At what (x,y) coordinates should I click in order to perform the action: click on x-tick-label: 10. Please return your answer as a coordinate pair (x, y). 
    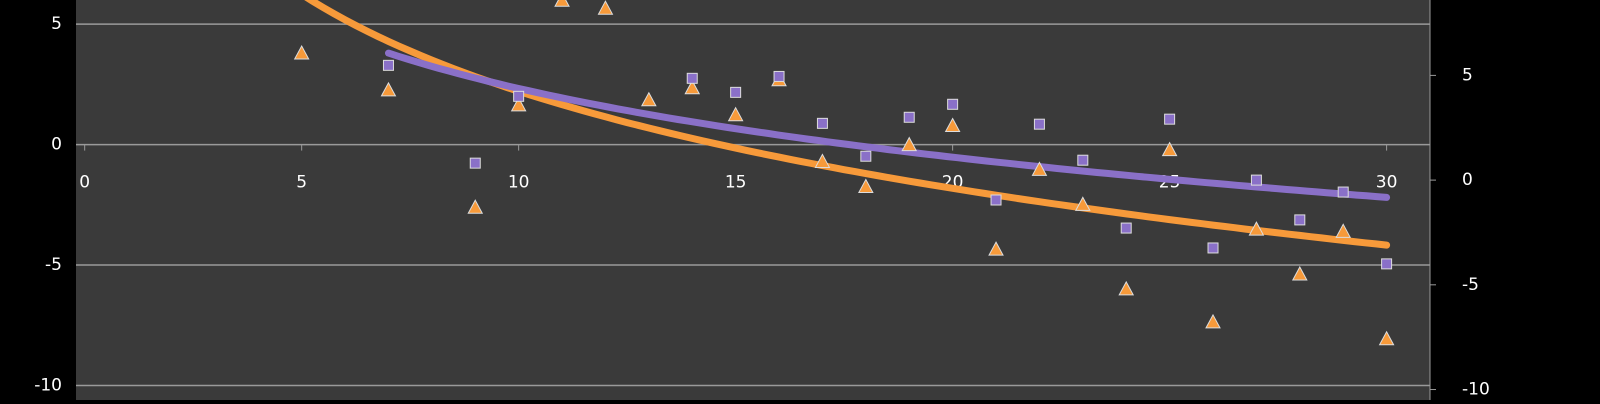
    Looking at the image, I should click on (519, 183).